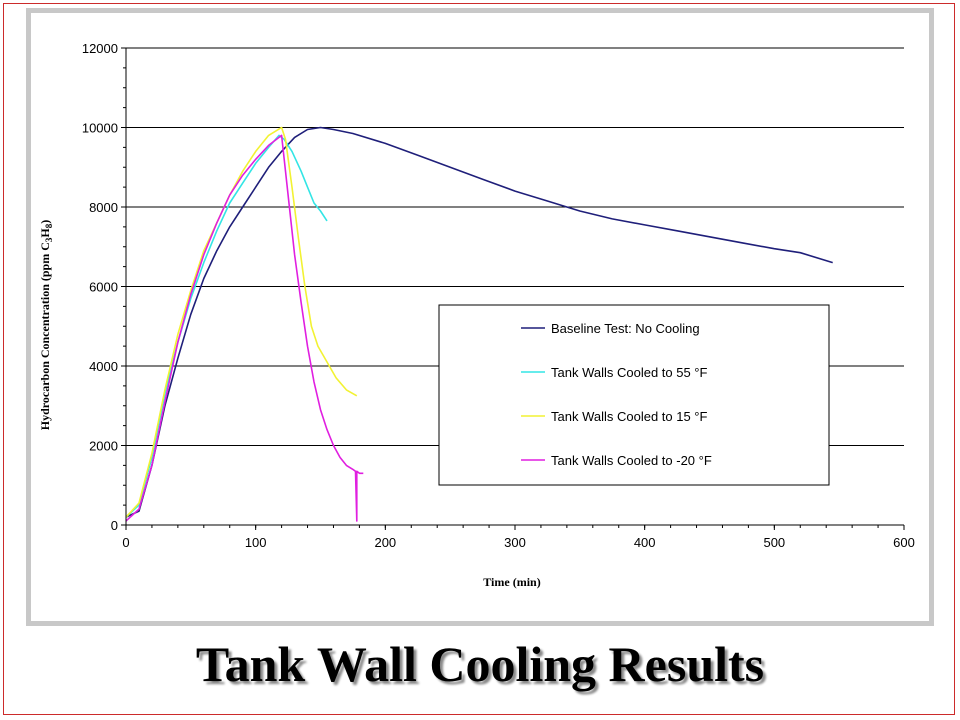 The width and height of the screenshot is (960, 720). What do you see at coordinates (385, 542) in the screenshot?
I see `x-tick-label: 200` at bounding box center [385, 542].